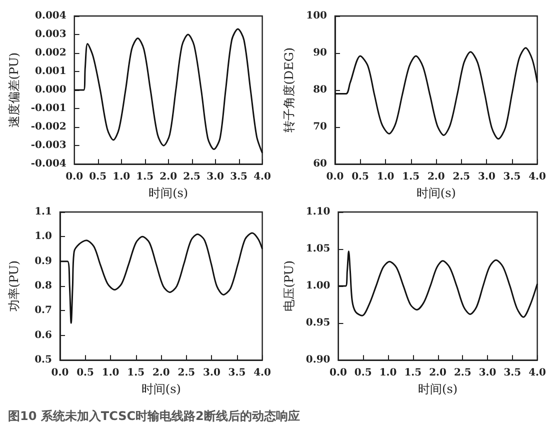 The width and height of the screenshot is (549, 433). I want to click on y-tick-label: -0.002, so click(48, 127).